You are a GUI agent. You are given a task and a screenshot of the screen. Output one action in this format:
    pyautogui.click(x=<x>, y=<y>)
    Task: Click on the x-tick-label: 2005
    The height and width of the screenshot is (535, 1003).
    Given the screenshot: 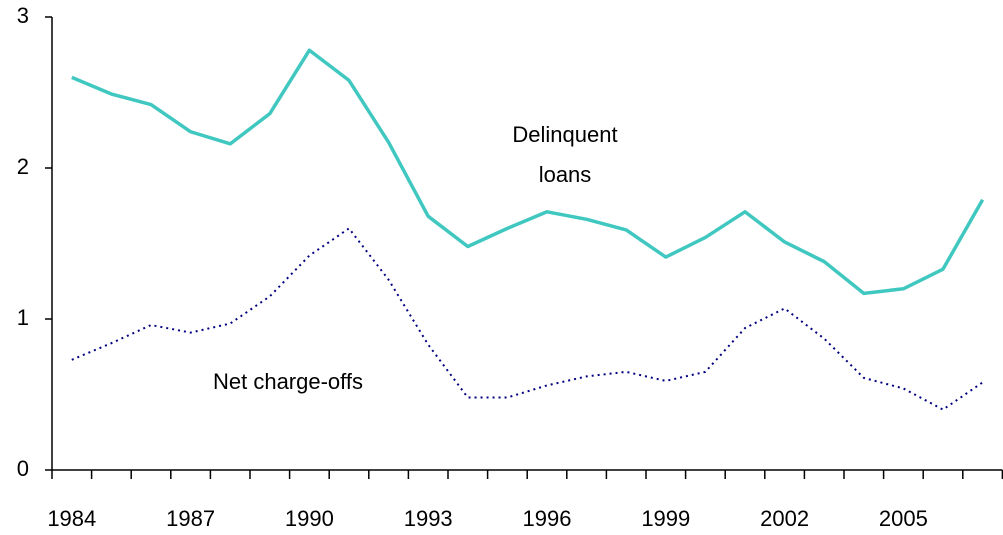 What is the action you would take?
    pyautogui.click(x=903, y=518)
    